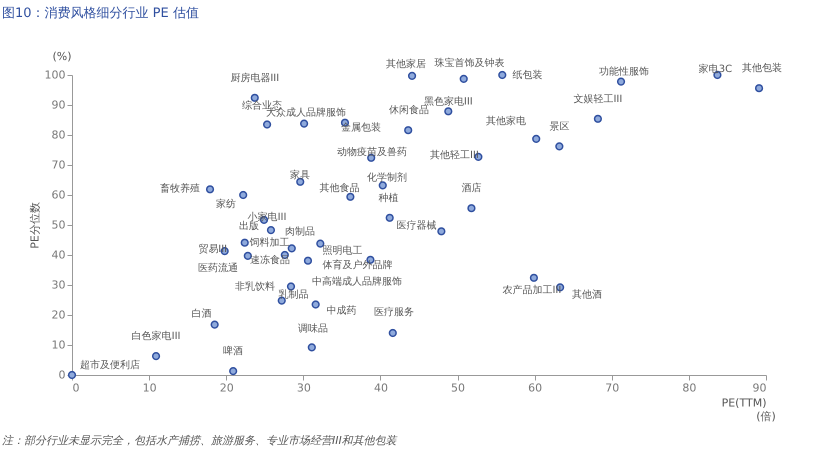 The height and width of the screenshot is (467, 835). I want to click on x-axis-title: PE(TTM), so click(744, 403).